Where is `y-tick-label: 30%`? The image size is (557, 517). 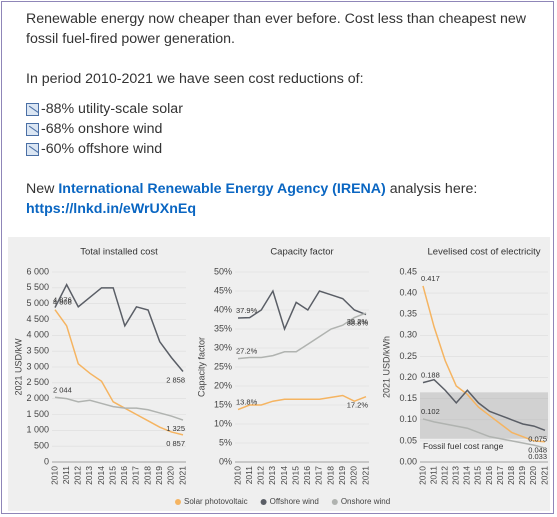
y-tick-label: 30% is located at coordinates (223, 347).